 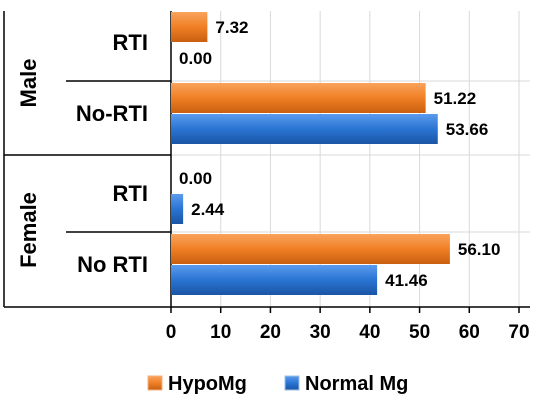 I want to click on legend-label-normal-mg: Normal Mg, so click(x=356, y=384).